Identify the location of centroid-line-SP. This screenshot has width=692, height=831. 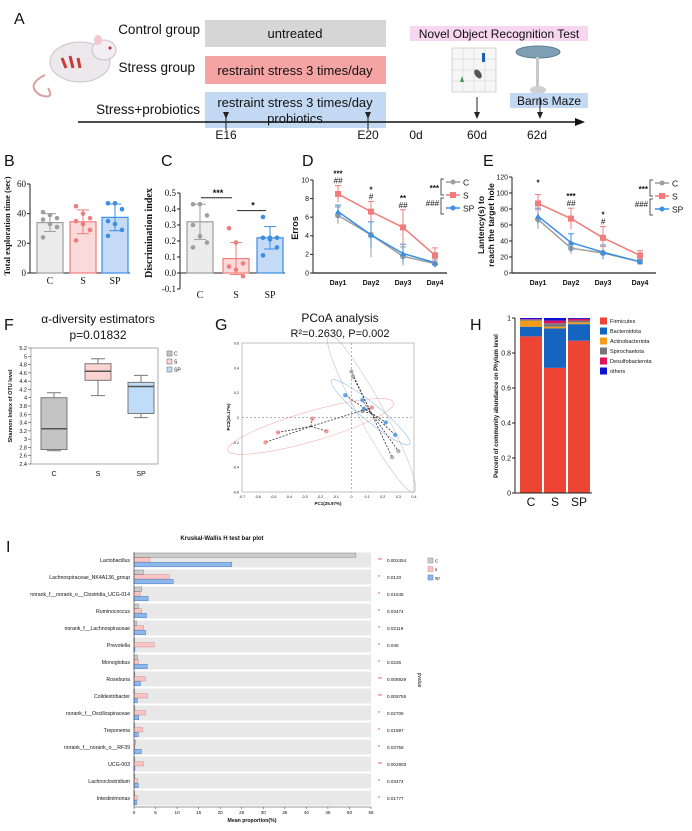
(367, 410).